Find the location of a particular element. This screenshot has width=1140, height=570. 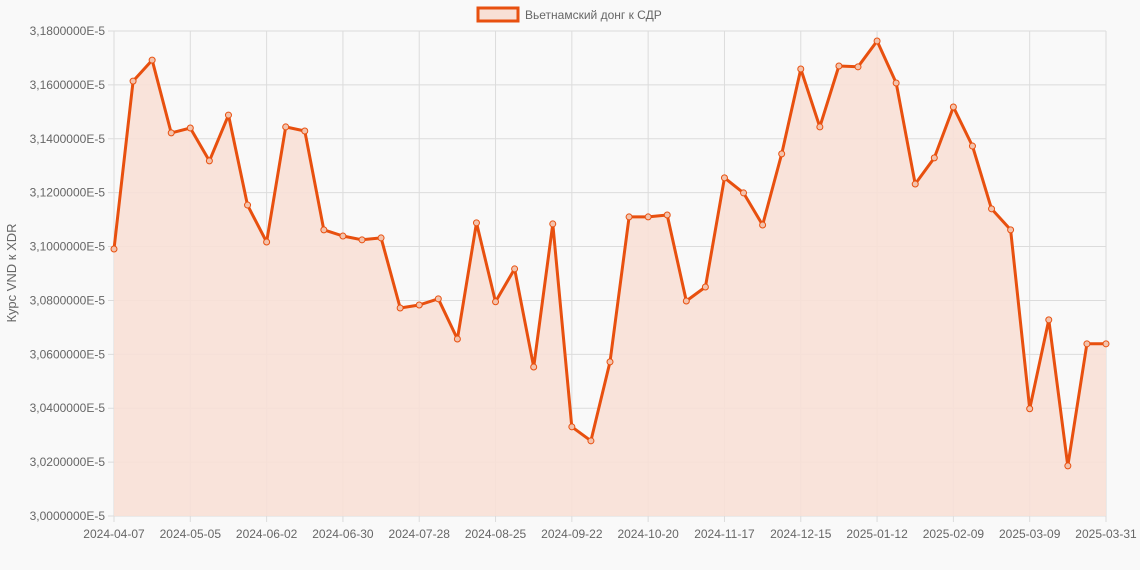

x-tick-label: 2025-01-12 is located at coordinates (877, 534).